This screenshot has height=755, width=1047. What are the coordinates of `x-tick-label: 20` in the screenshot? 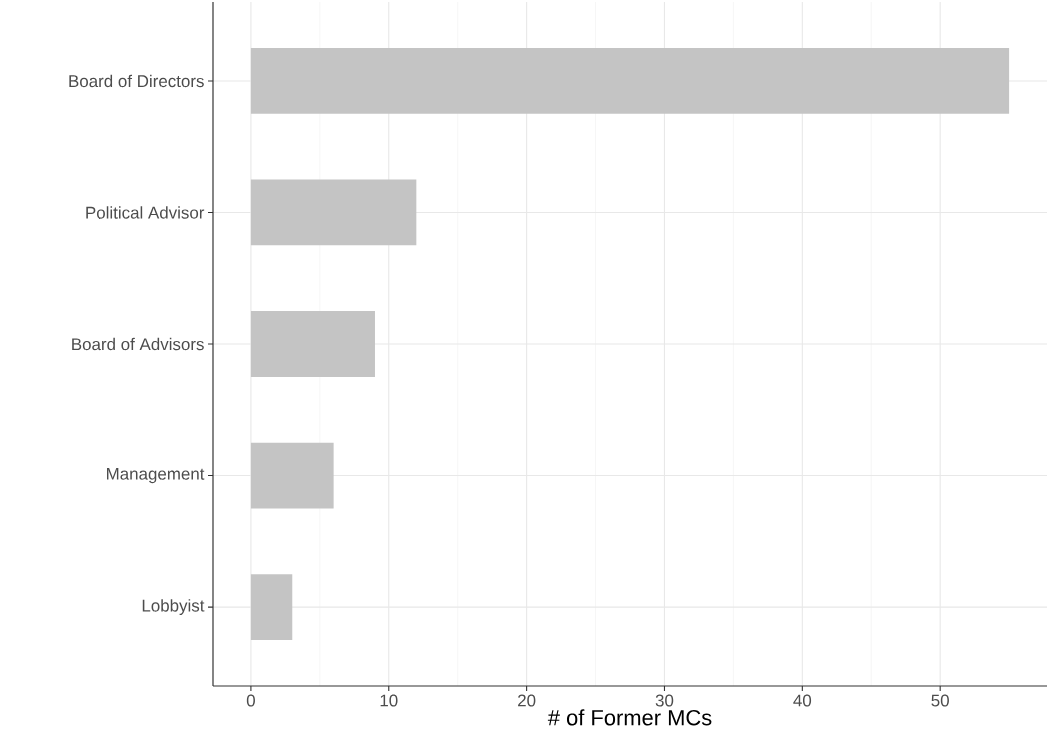 It's located at (527, 700).